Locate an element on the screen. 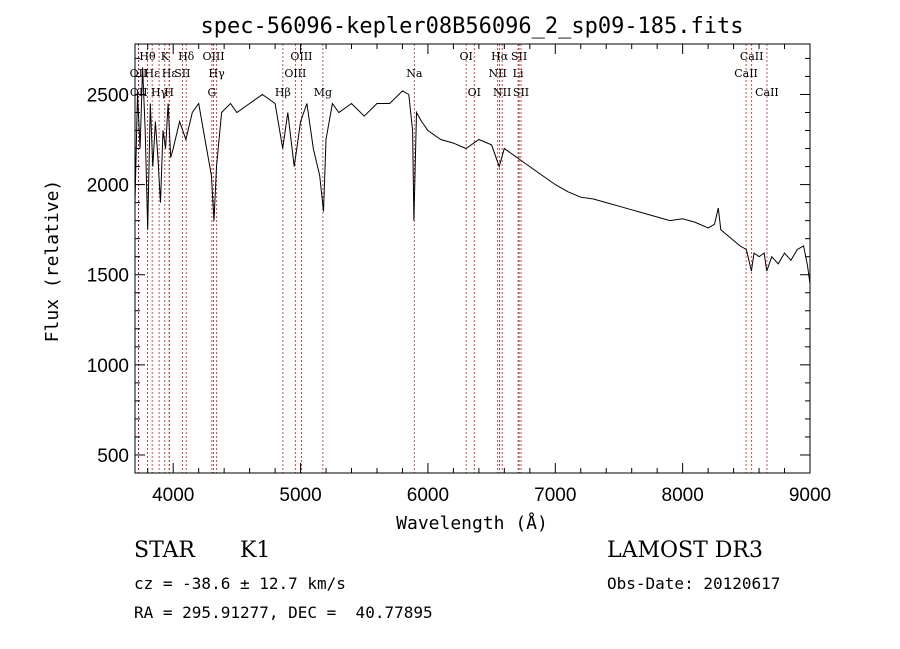 The image size is (900, 649). line-marker-label: Hθ is located at coordinates (147, 56).